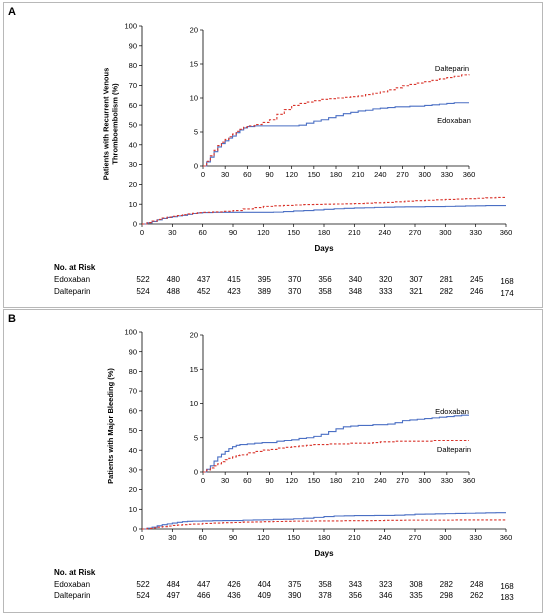  What do you see at coordinates (291, 174) in the screenshot?
I see `inset-x-tick-label: 120` at bounding box center [291, 174].